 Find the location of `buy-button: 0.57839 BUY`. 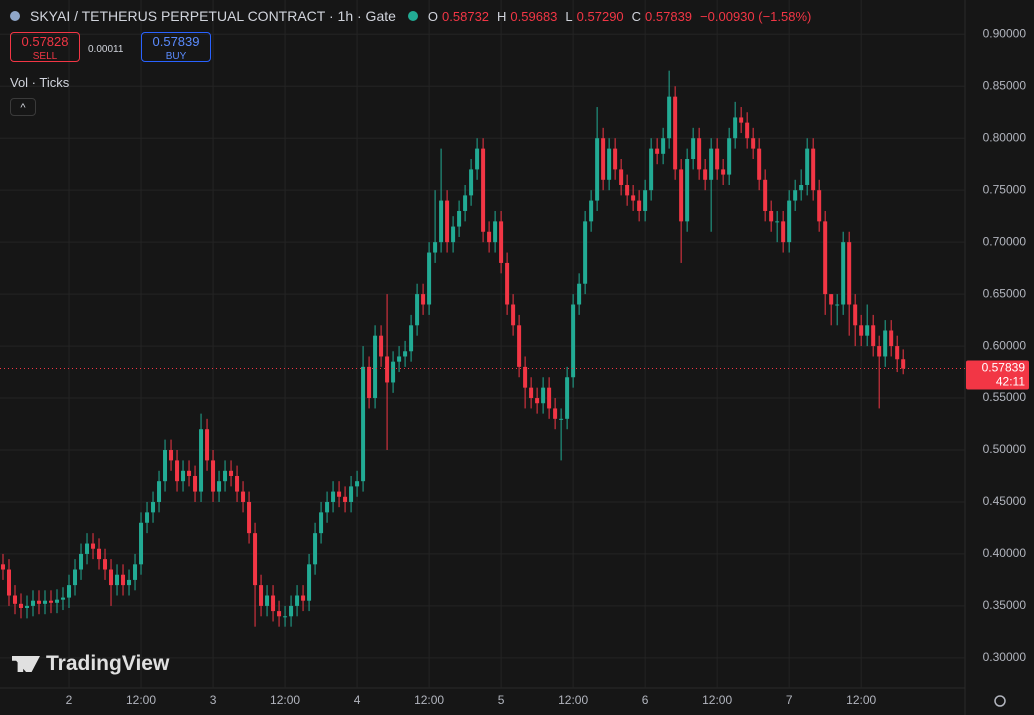

buy-button: 0.57839 BUY is located at coordinates (176, 47).